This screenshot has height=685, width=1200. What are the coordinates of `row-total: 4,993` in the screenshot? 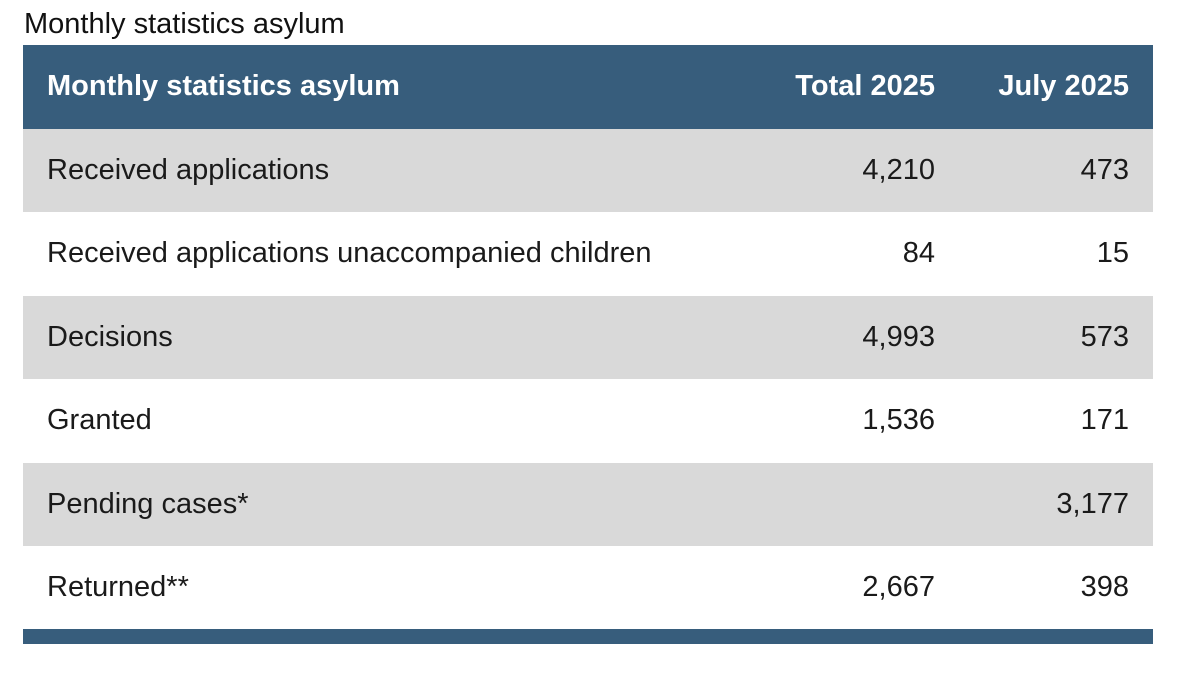 It's located at (844, 337).